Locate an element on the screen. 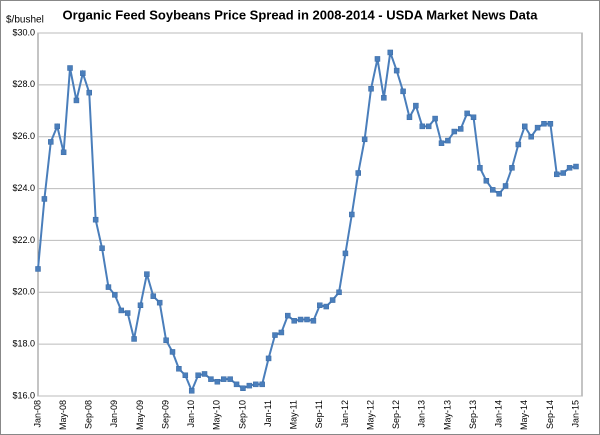 The width and height of the screenshot is (600, 435). y-tick-label: $18.0 is located at coordinates (23, 344).